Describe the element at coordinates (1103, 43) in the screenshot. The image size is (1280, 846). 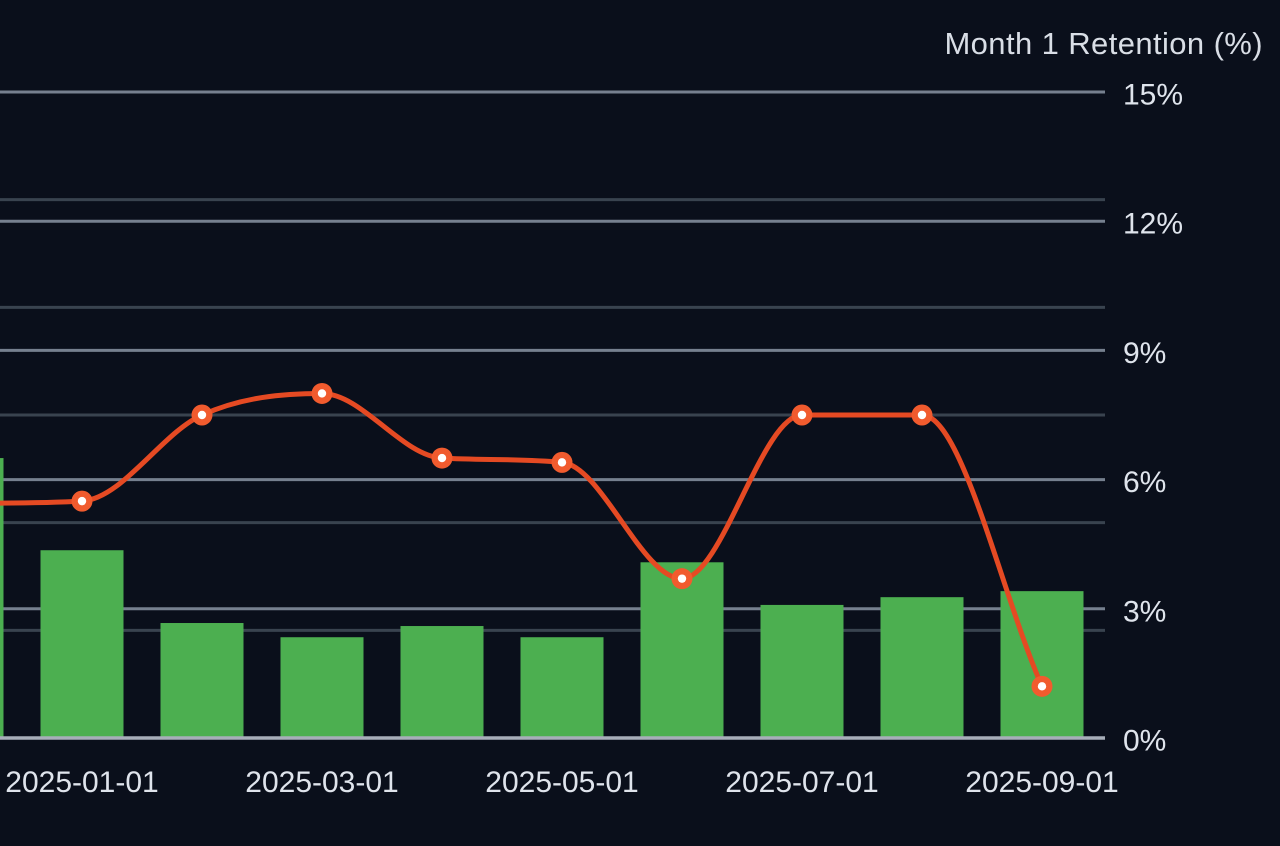
I see `chart-title: Month 1 Retention (%)` at that location.